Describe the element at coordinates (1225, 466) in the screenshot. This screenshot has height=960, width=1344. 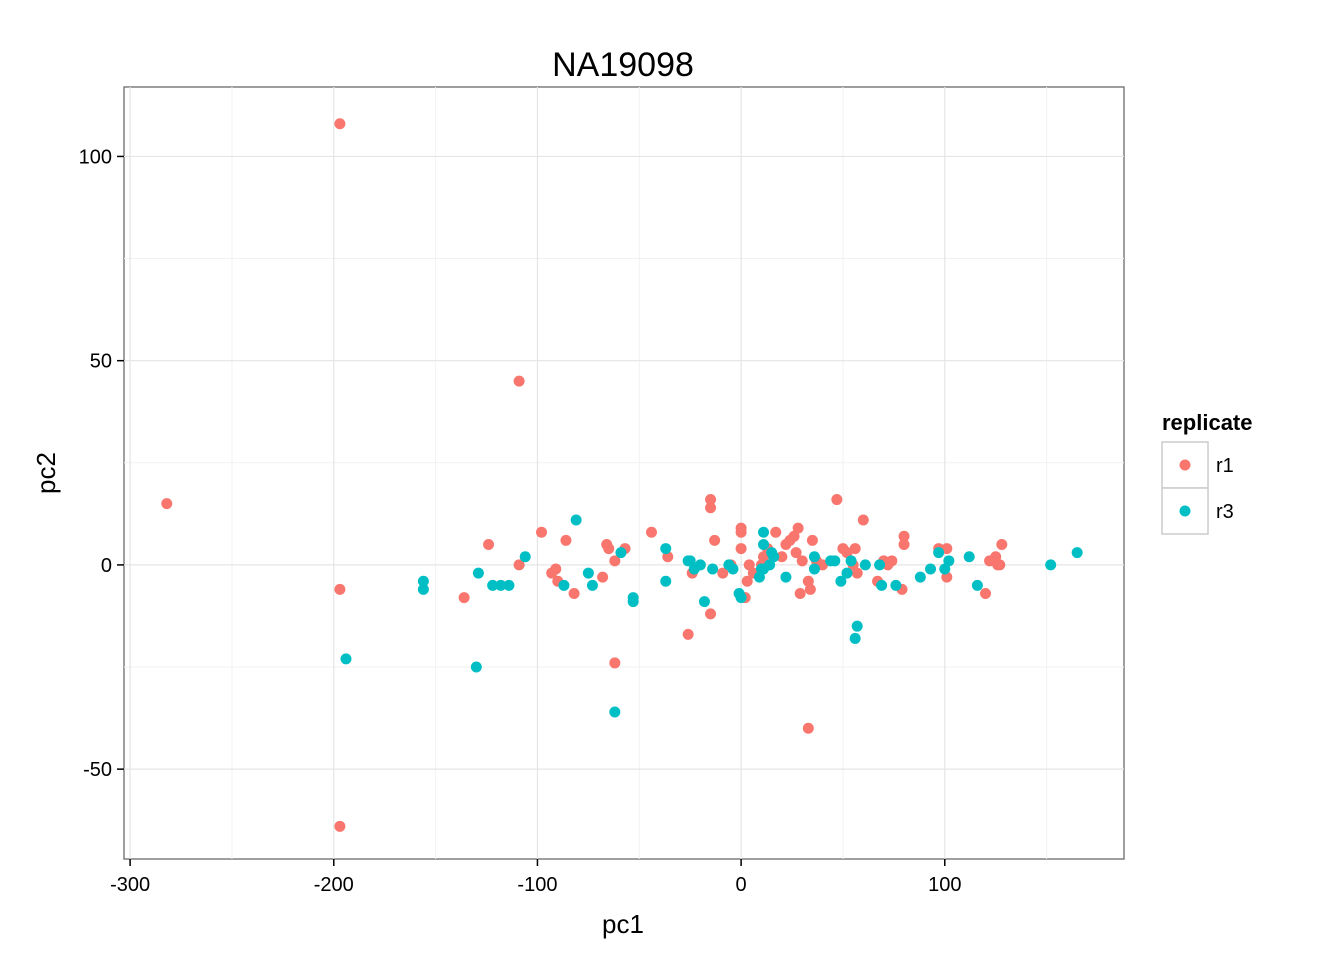
I see `legend-label-r1: r1` at that location.